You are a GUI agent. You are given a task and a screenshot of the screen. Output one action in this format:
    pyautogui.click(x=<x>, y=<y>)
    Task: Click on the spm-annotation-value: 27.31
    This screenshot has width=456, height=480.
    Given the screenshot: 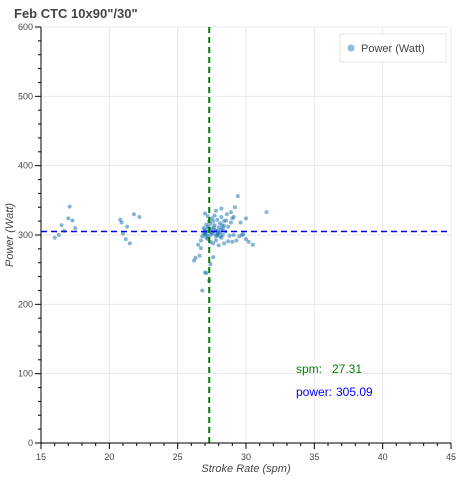 What is the action you would take?
    pyautogui.click(x=347, y=369)
    